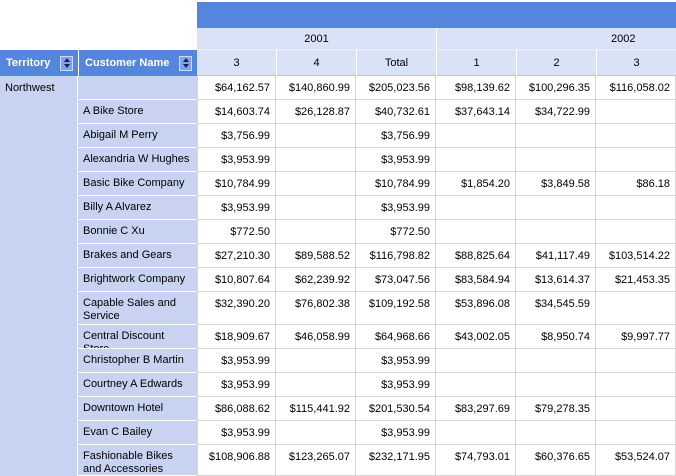  What do you see at coordinates (556, 308) in the screenshot?
I see `value-cell: $34,545.59` at bounding box center [556, 308].